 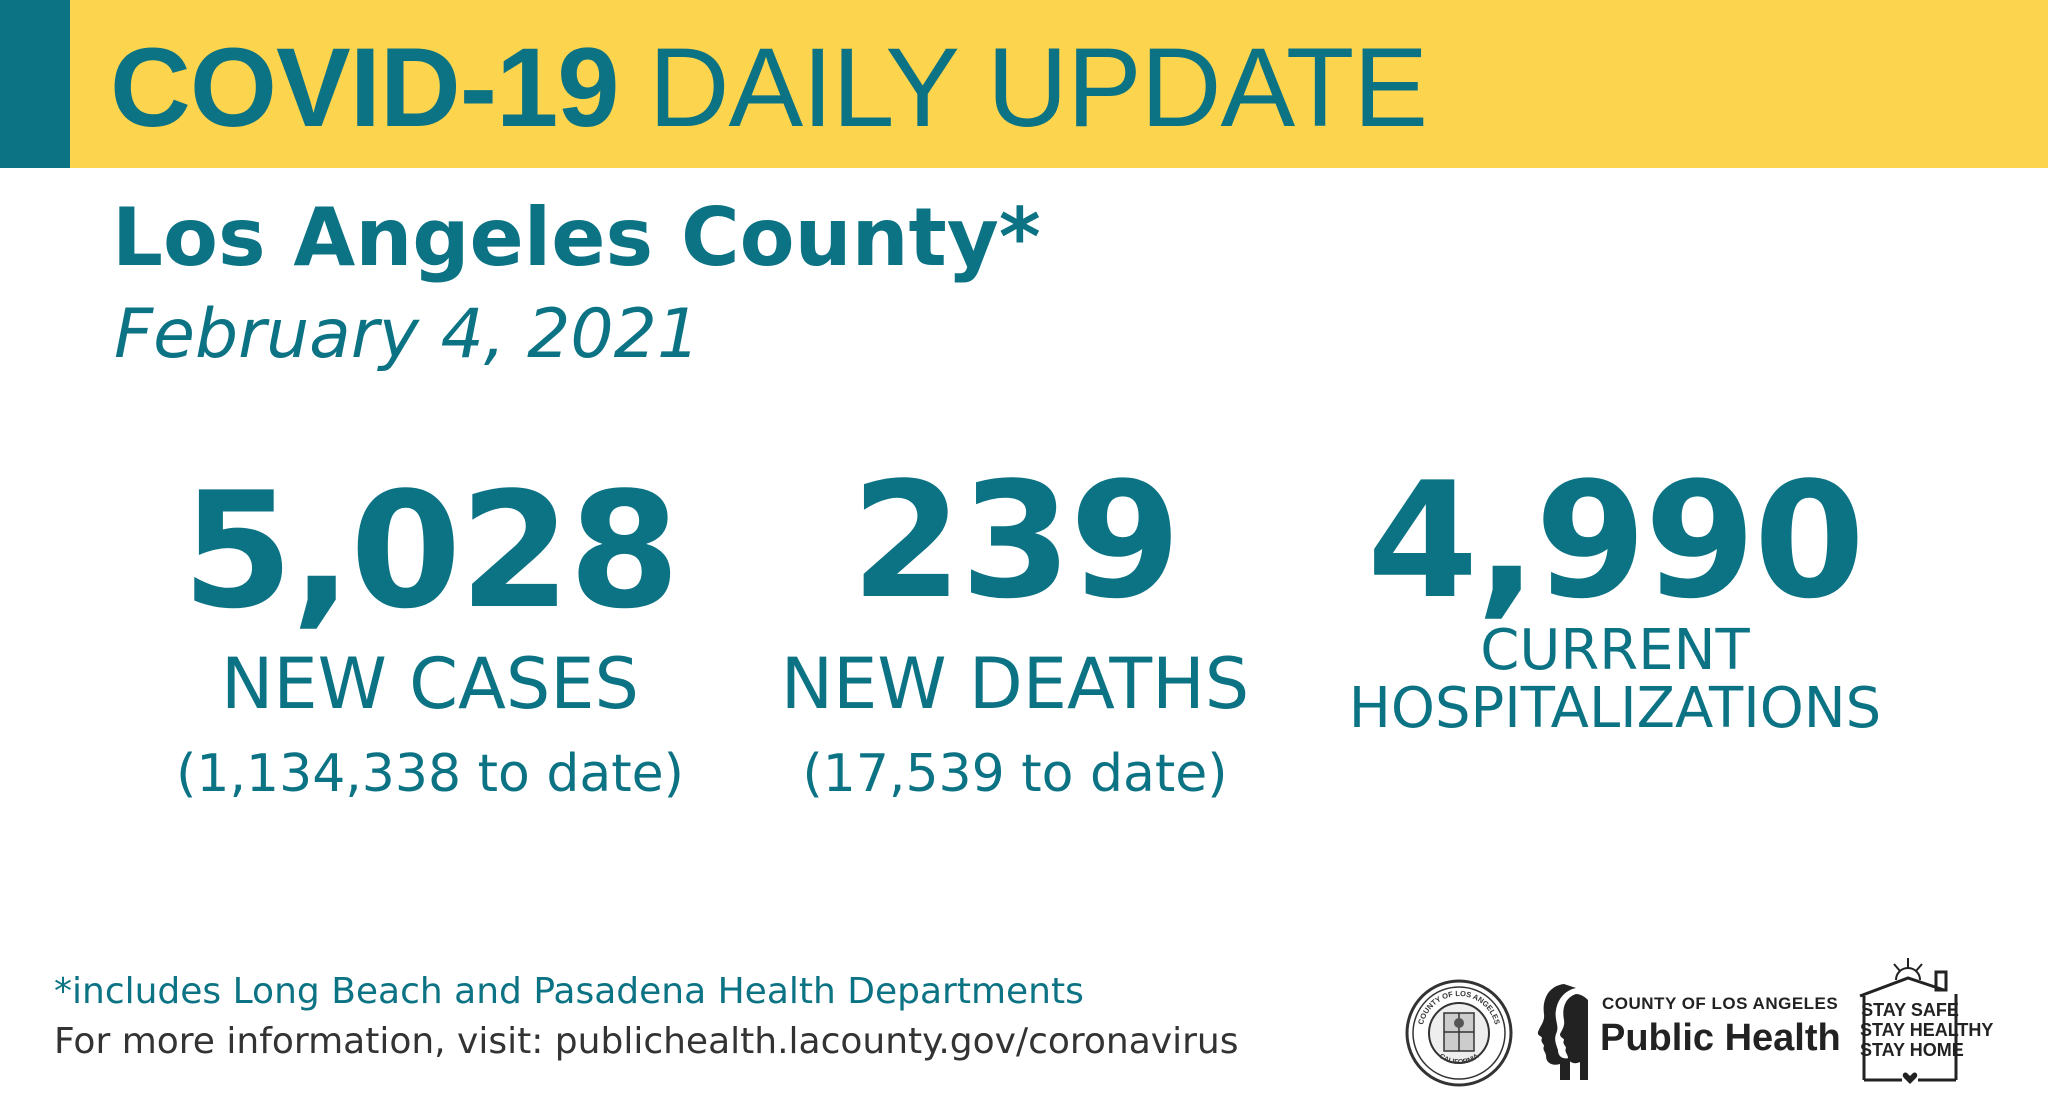 I want to click on stay-line-1: STAY SAFE, so click(x=1910, y=1010).